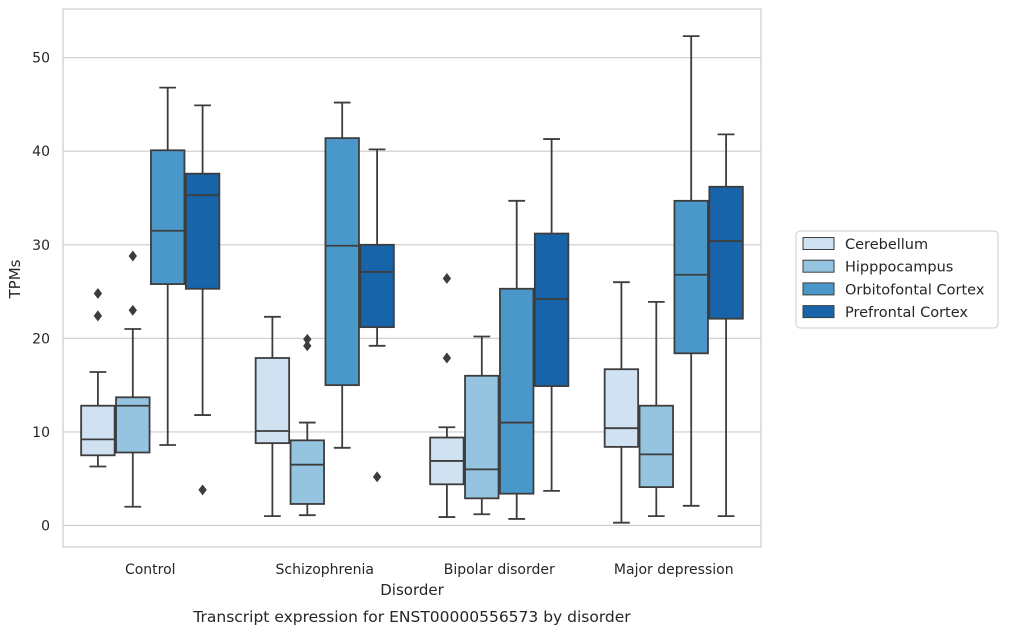 This screenshot has width=1009, height=634. I want to click on y-tick-label: 40, so click(41, 152).